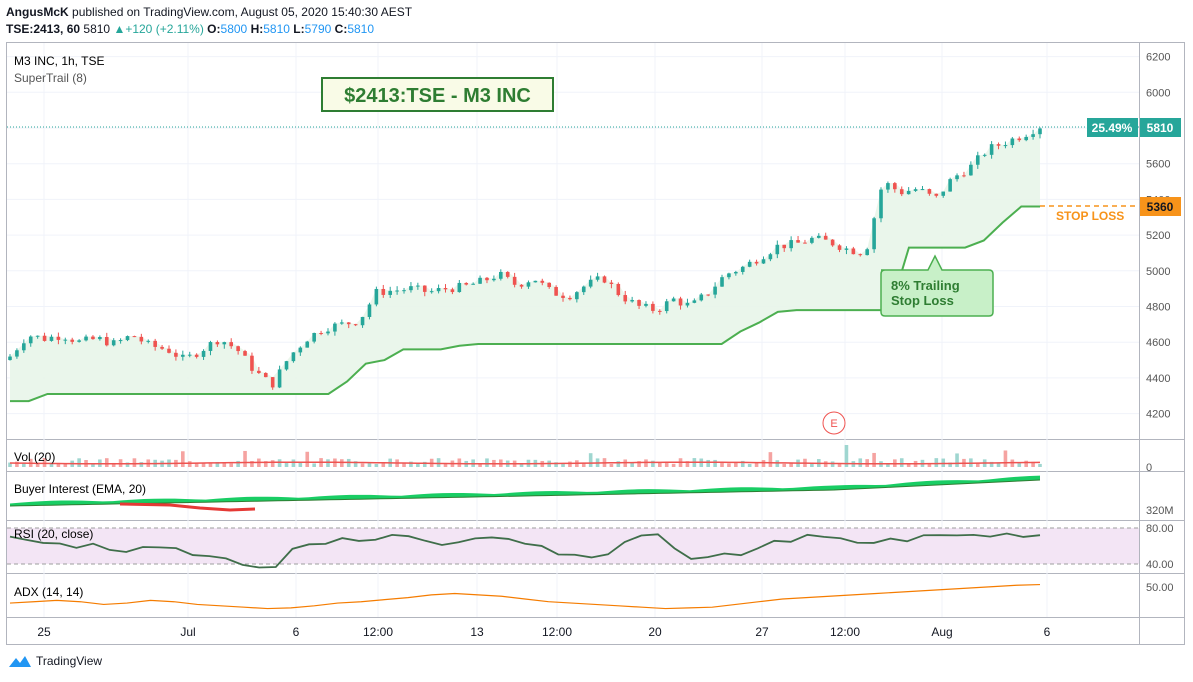 This screenshot has width=1193, height=682. Describe the element at coordinates (37, 12) in the screenshot. I see `author-name: AngusMcK` at that location.